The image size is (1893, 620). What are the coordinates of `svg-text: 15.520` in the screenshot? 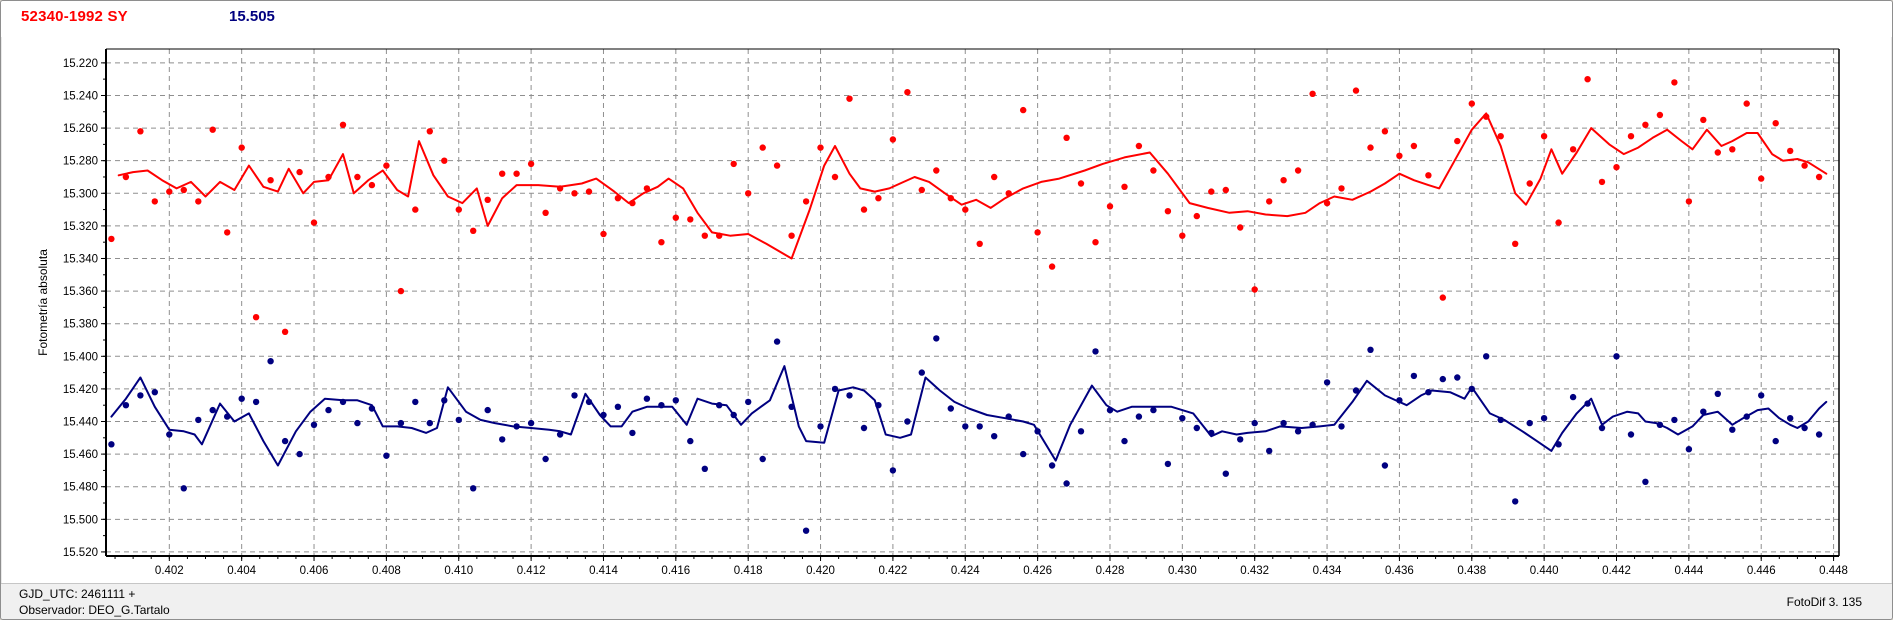 It's located at (80, 553).